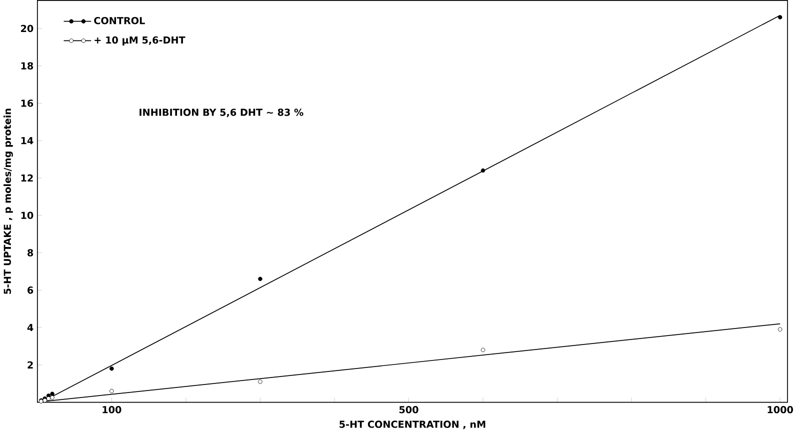 This screenshot has width=797, height=433. I want to click on y-tick-label: 18, so click(27, 66).